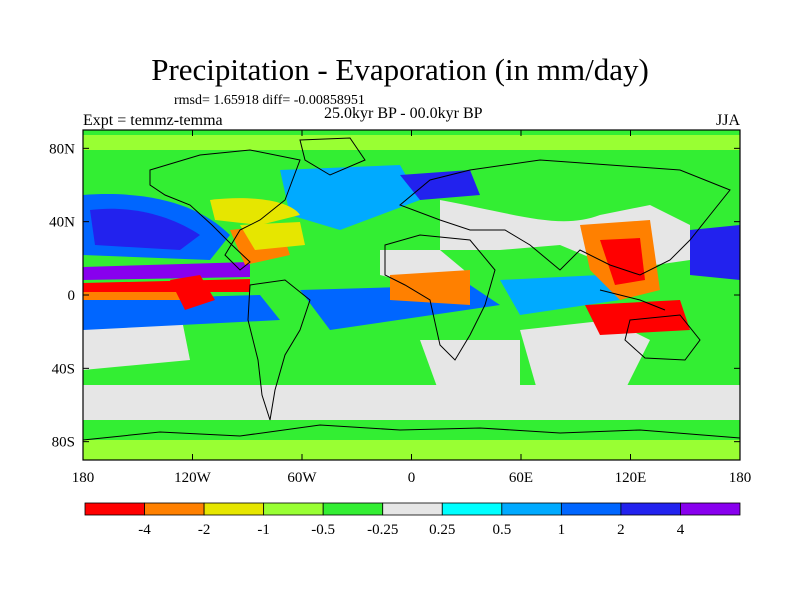  What do you see at coordinates (350, 197) in the screenshot?
I see `field-patch-blue-natl` at bounding box center [350, 197].